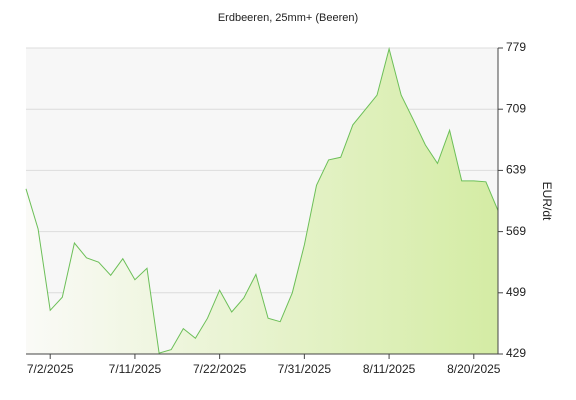 The height and width of the screenshot is (400, 576). Describe the element at coordinates (135, 369) in the screenshot. I see `x-tick-label: 7/11/2025` at that location.